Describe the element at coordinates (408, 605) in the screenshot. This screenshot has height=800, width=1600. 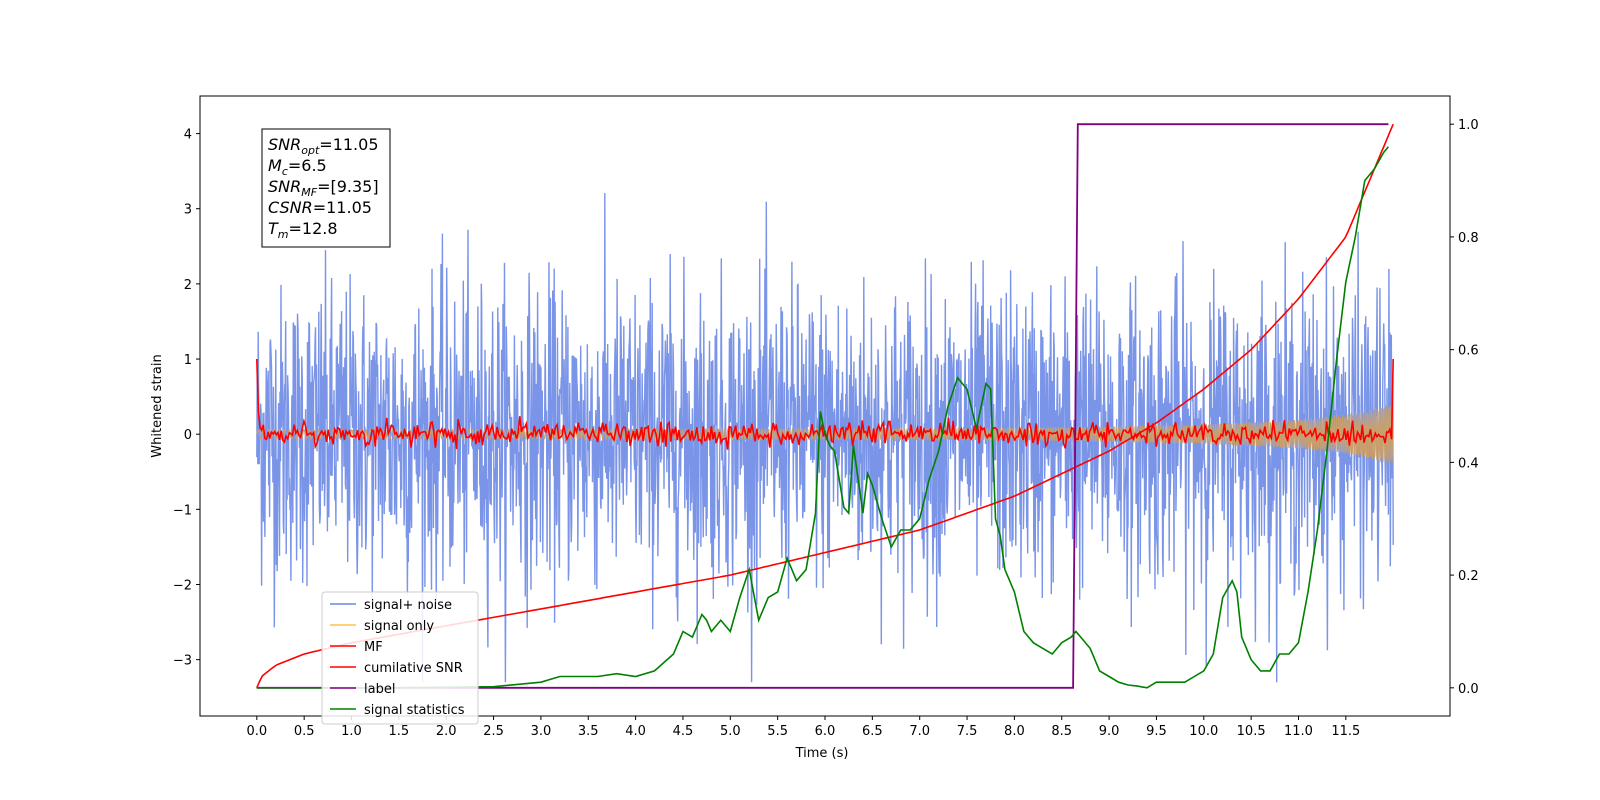
I see `legend-label: signal+ noise` at that location.